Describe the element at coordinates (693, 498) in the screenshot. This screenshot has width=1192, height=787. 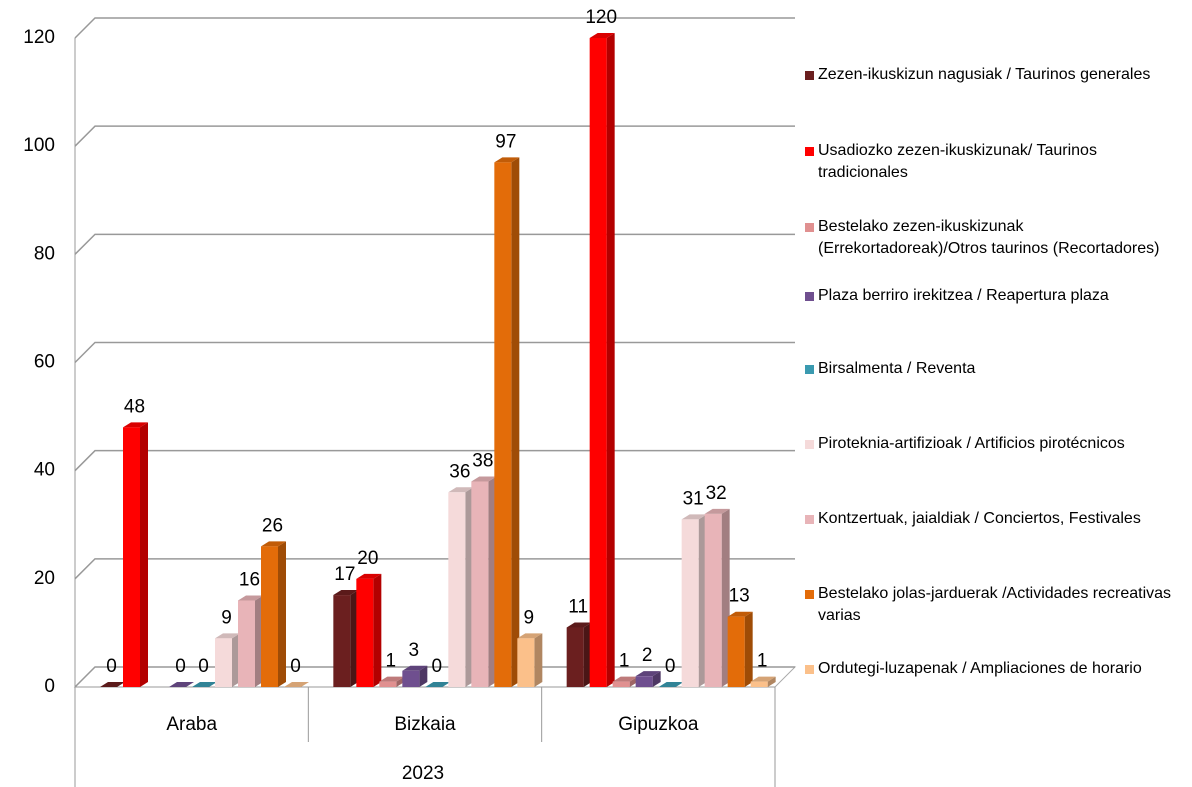
I see `value-label: 31` at that location.